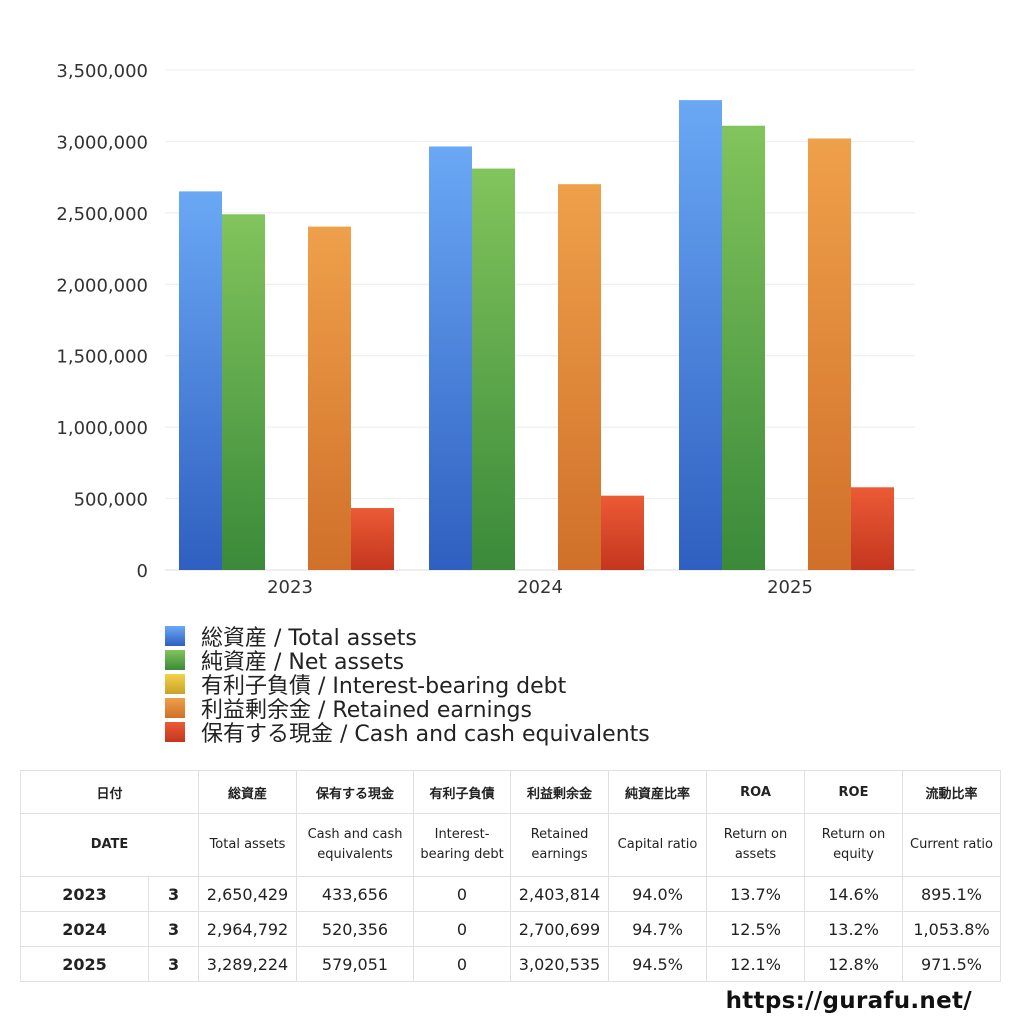  I want to click on header-retained-ja: 利益剰余金, so click(560, 792).